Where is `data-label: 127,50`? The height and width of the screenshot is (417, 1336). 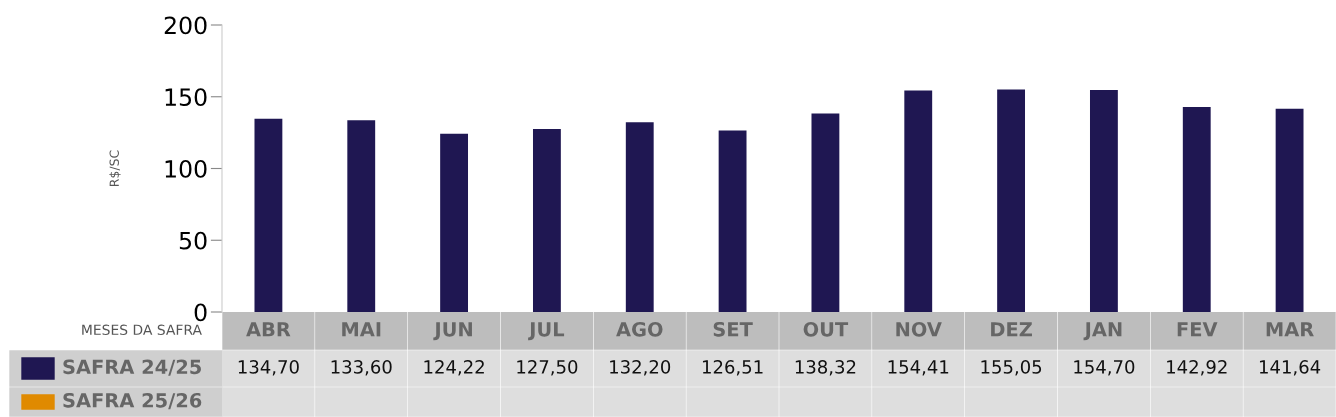
data-label: 127,50 is located at coordinates (547, 368).